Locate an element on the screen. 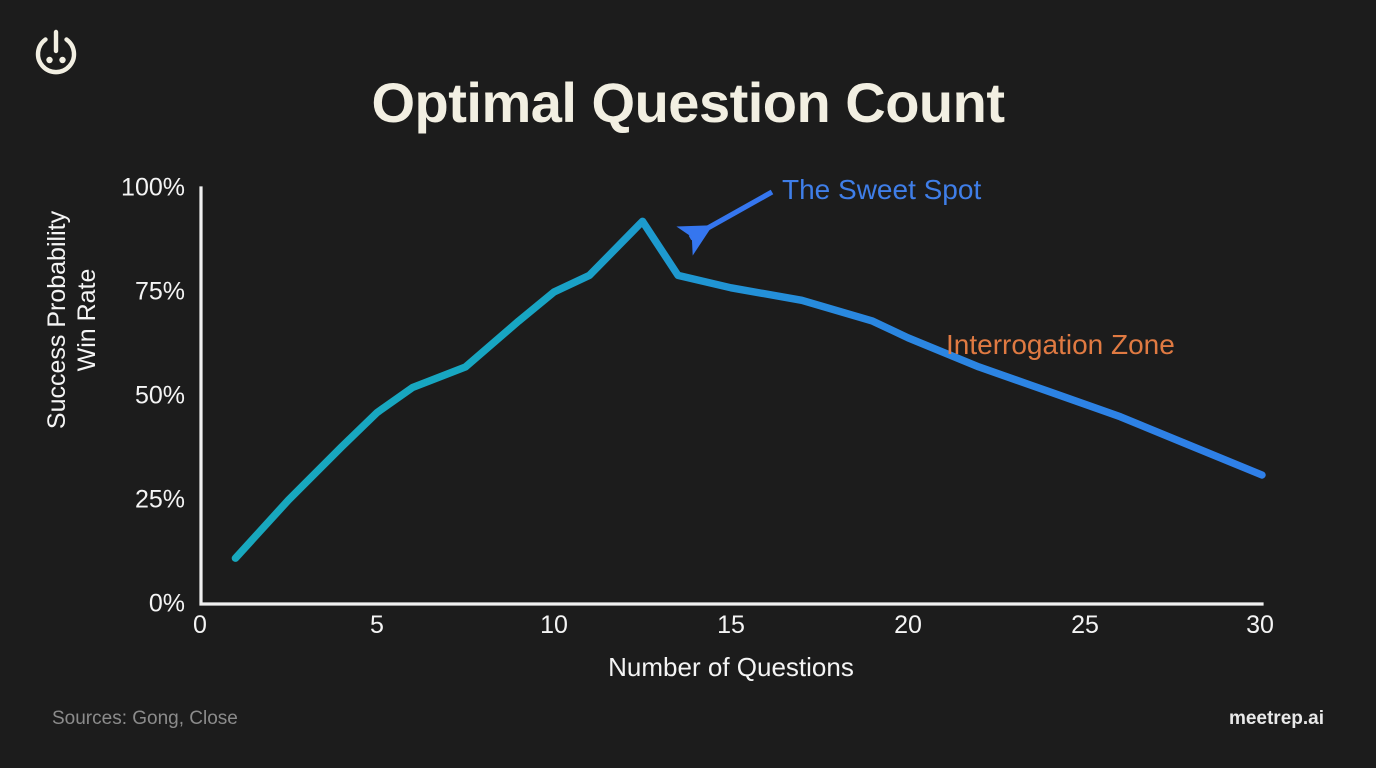  sources-note: Sources: Gong, Close is located at coordinates (145, 718).